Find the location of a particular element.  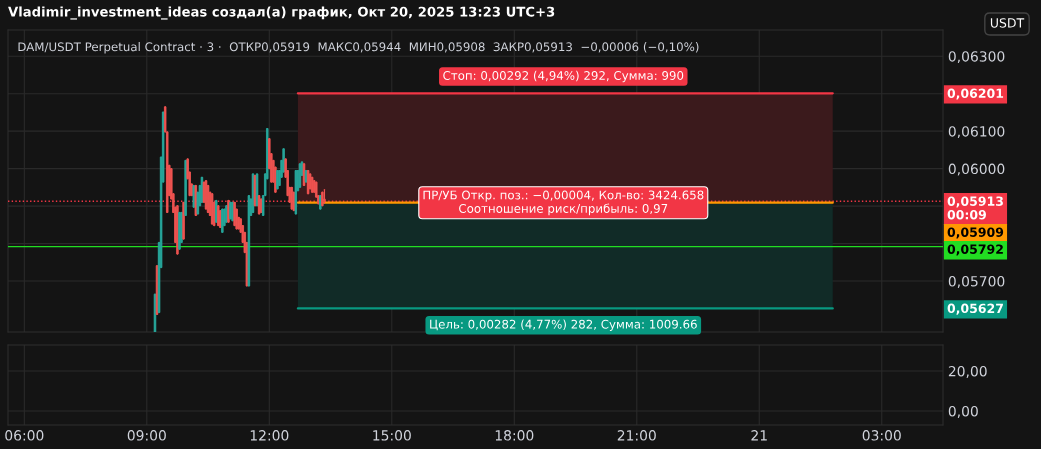

text: 0,05909 is located at coordinates (975, 233).